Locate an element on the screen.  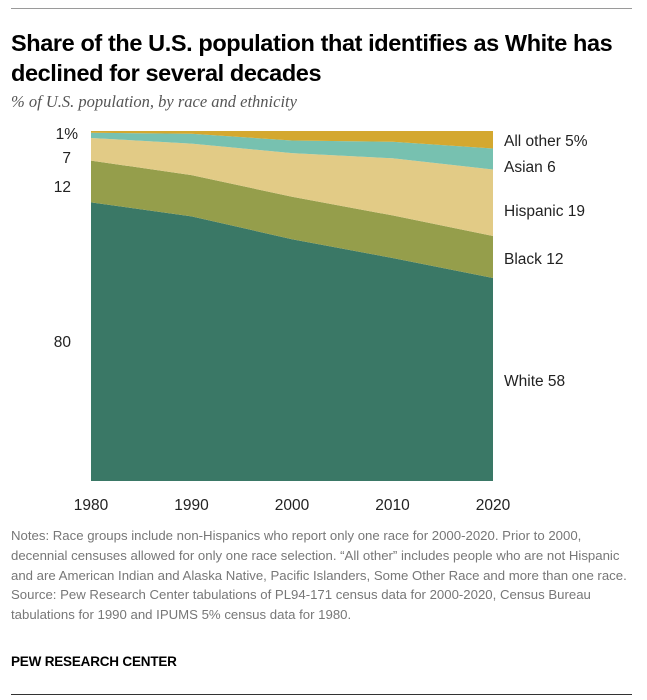
end-label-asian: Asian 6 is located at coordinates (530, 167).